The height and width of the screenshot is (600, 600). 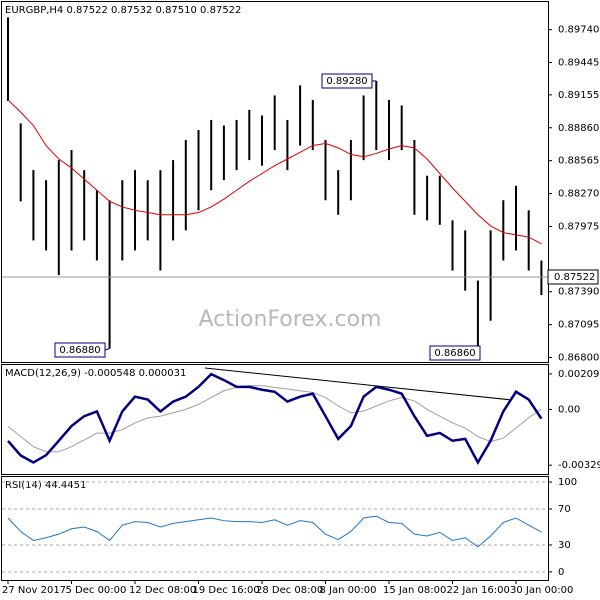 What do you see at coordinates (578, 292) in the screenshot?
I see `y-tick-label: 0.87390` at bounding box center [578, 292].